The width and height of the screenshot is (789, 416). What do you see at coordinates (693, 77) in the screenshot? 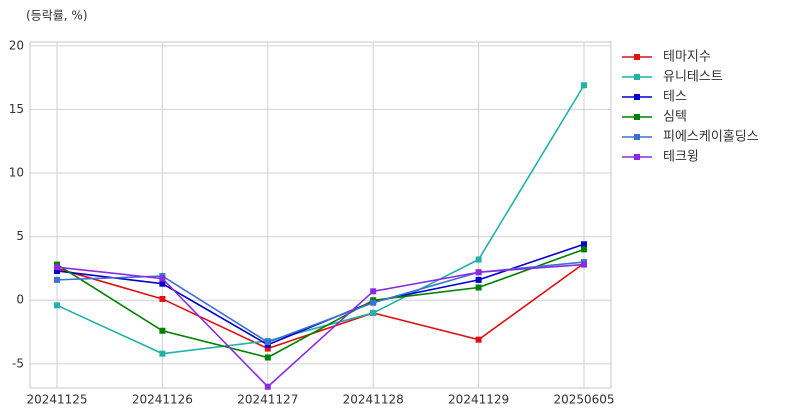
I see `legend-label: 유니테스트` at bounding box center [693, 77].